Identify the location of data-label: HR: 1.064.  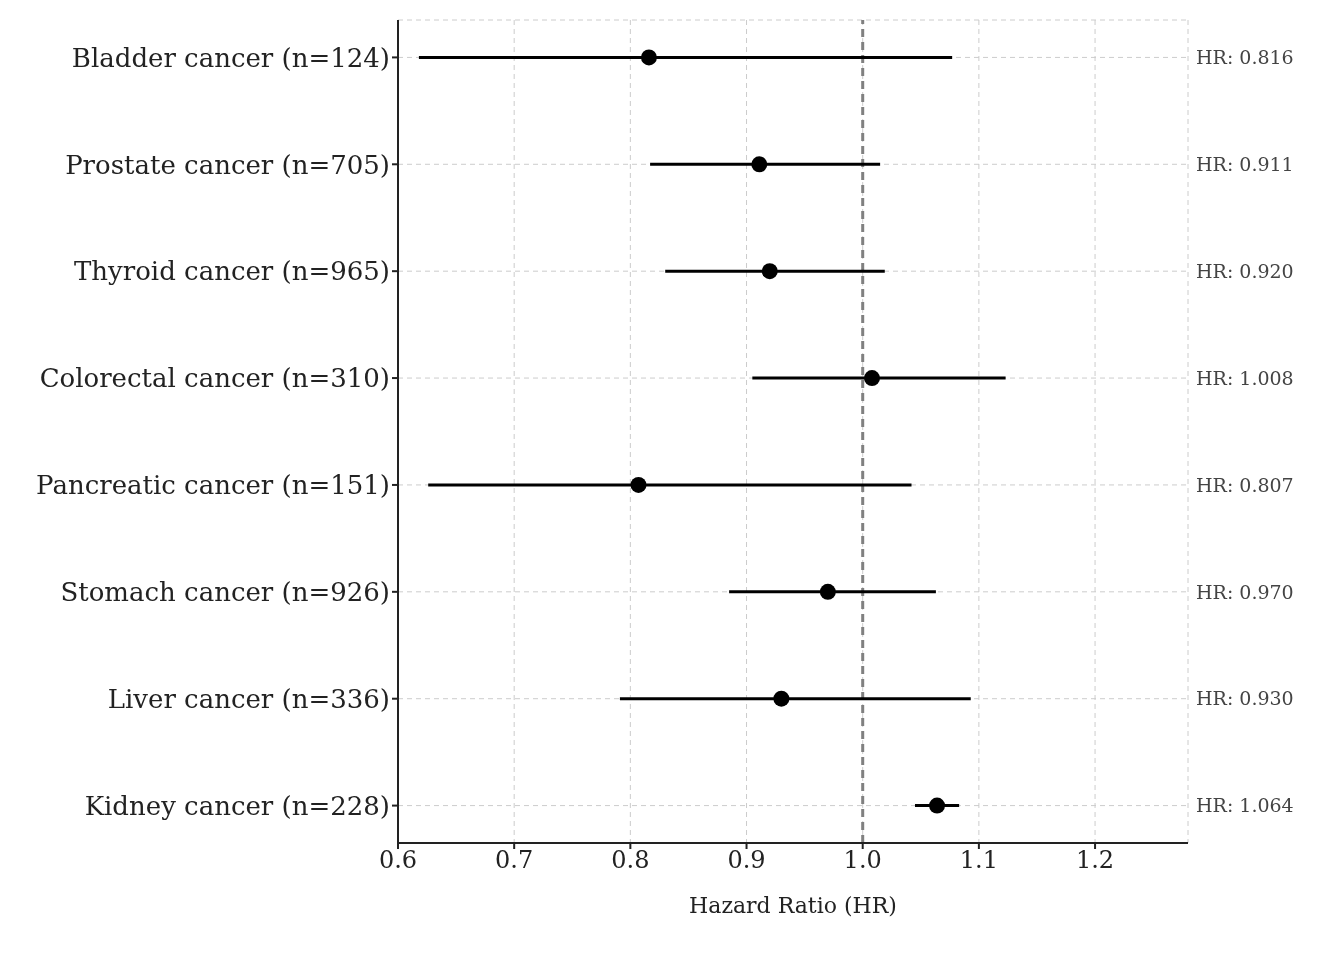
(1245, 805).